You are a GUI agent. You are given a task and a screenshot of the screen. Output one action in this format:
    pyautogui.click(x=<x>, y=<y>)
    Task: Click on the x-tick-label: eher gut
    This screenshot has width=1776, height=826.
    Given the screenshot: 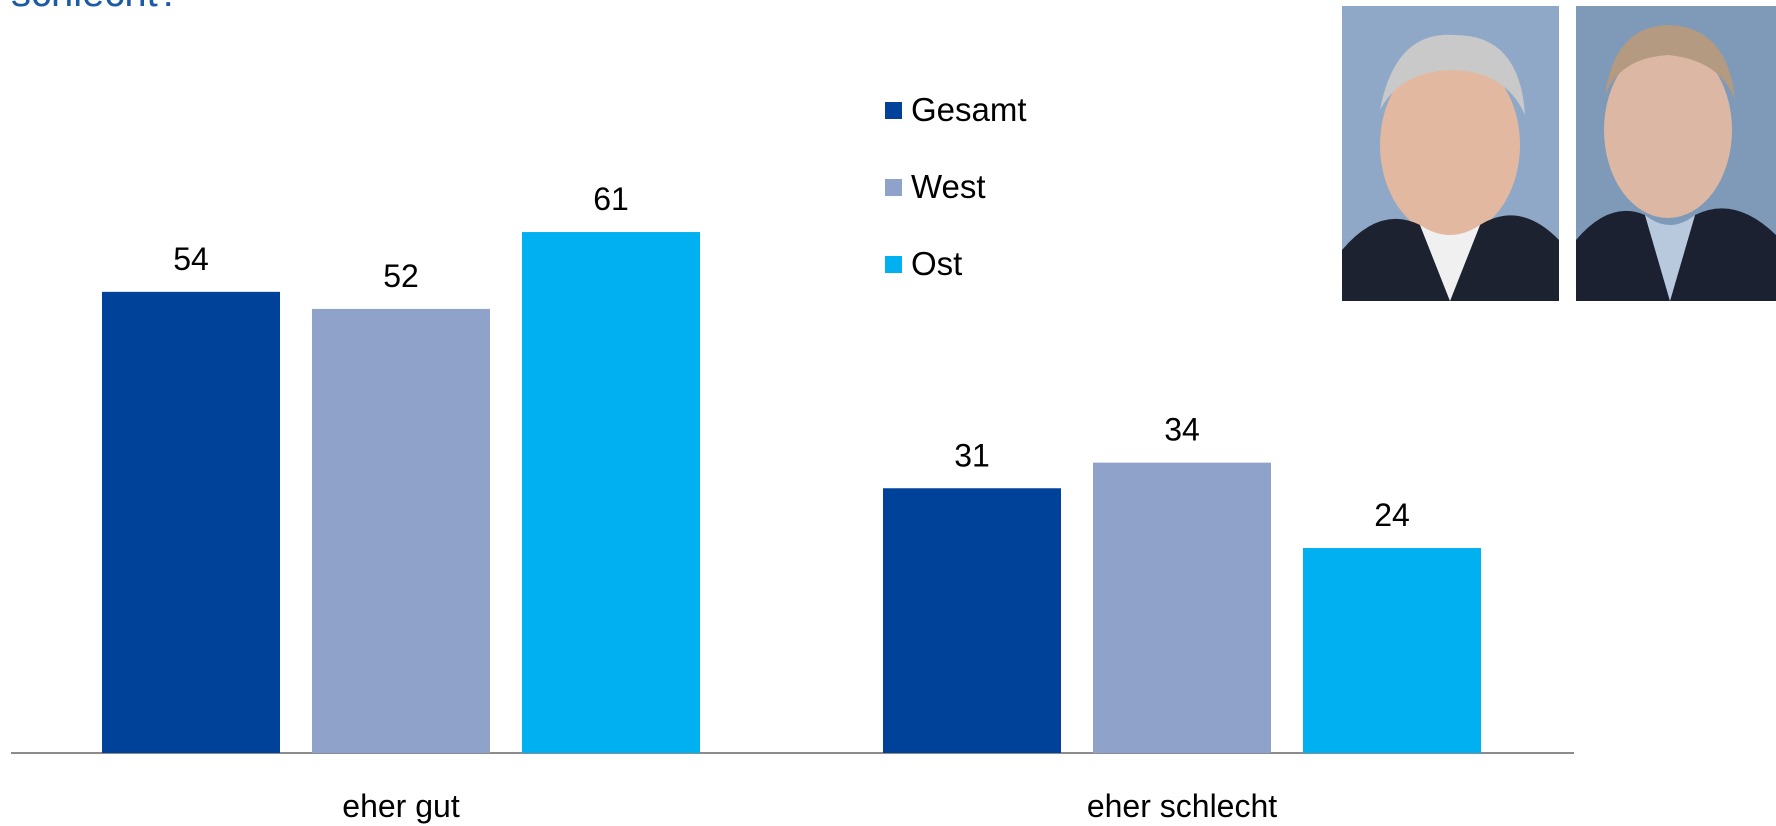 What is the action you would take?
    pyautogui.click(x=401, y=806)
    